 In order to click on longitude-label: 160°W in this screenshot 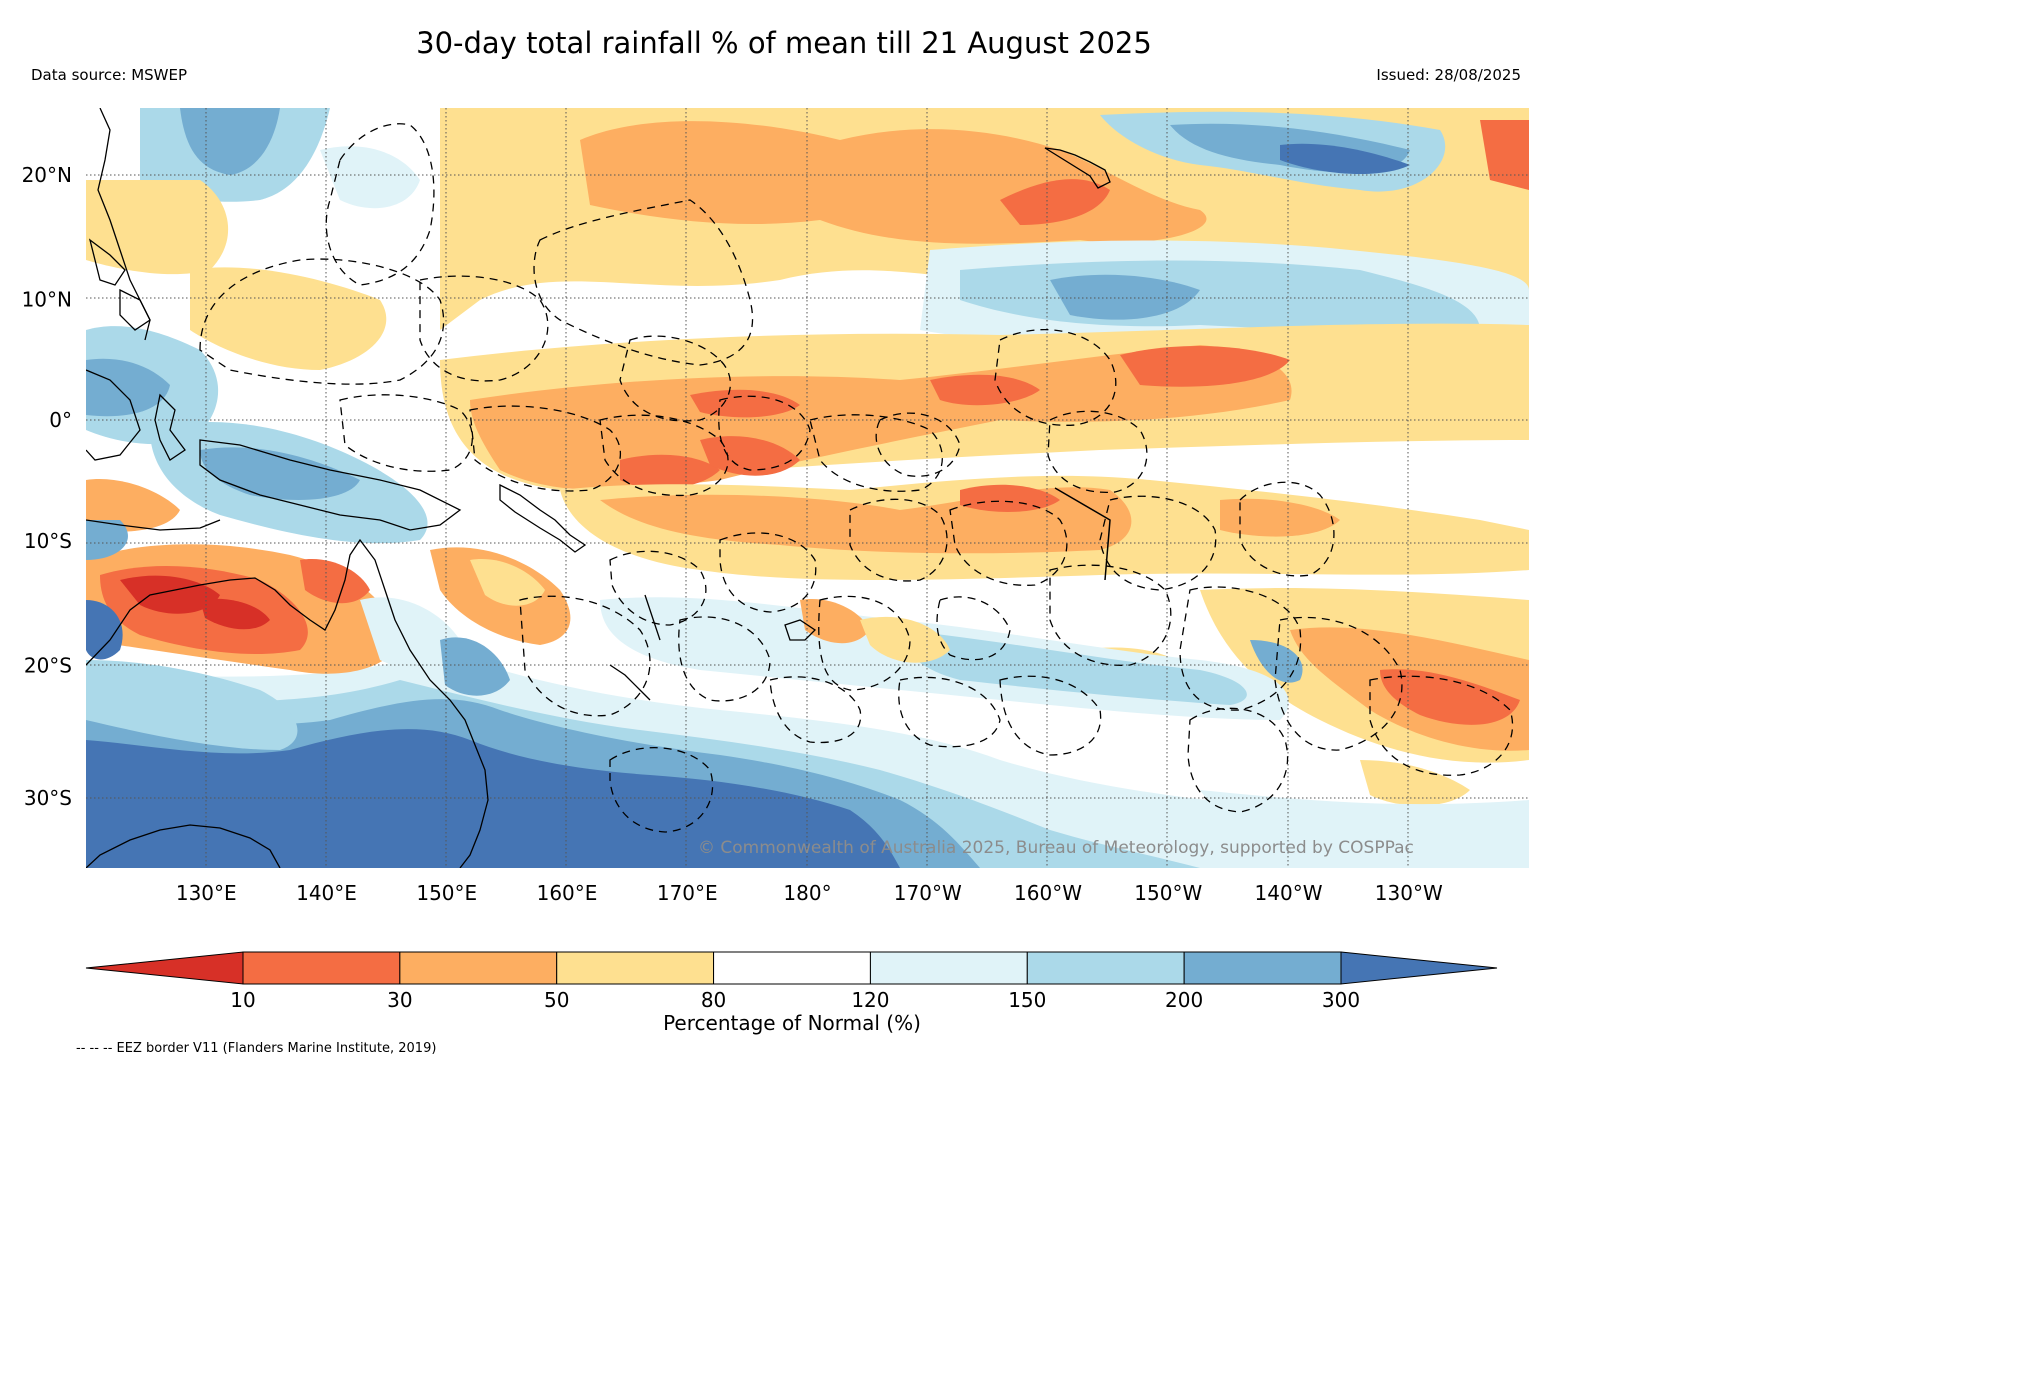, I will do `click(1048, 893)`.